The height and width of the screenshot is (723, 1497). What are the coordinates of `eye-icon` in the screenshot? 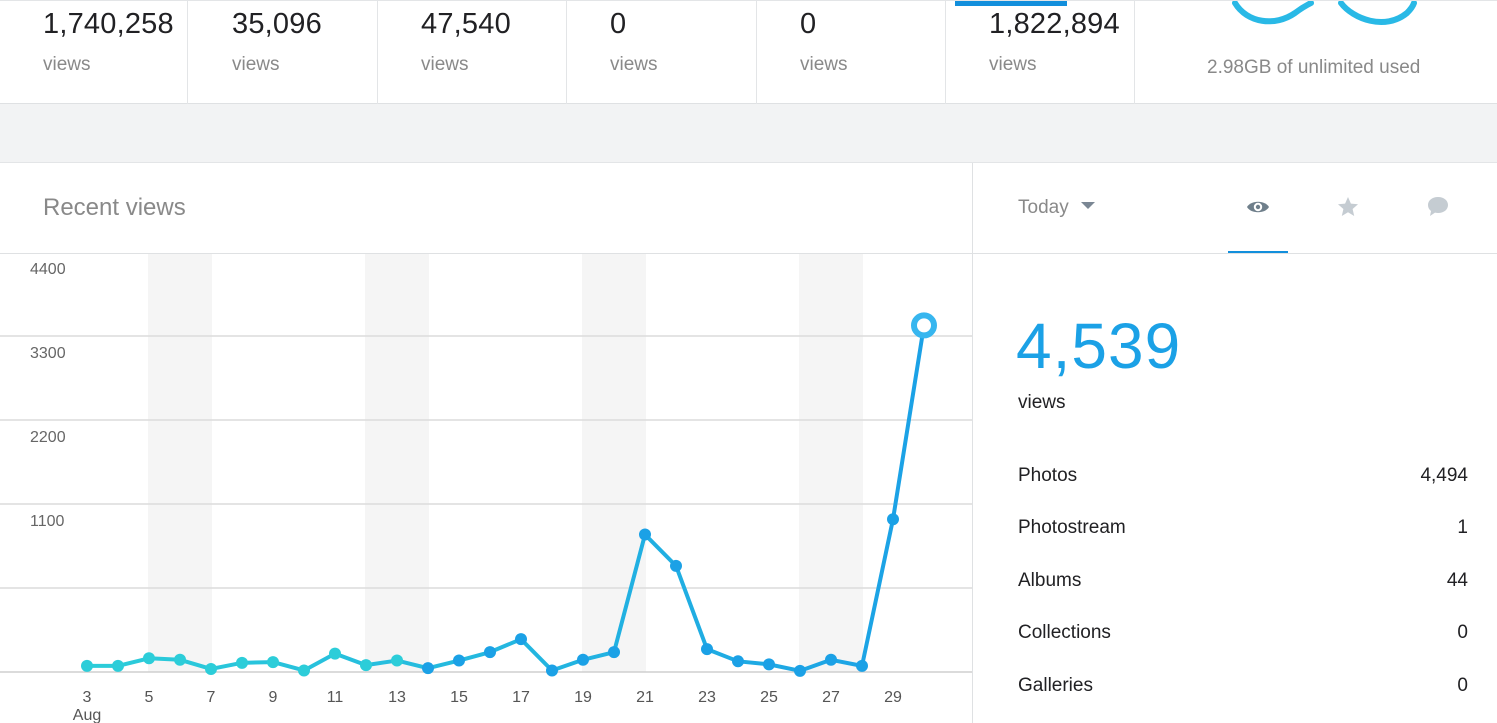 It's located at (1258, 207).